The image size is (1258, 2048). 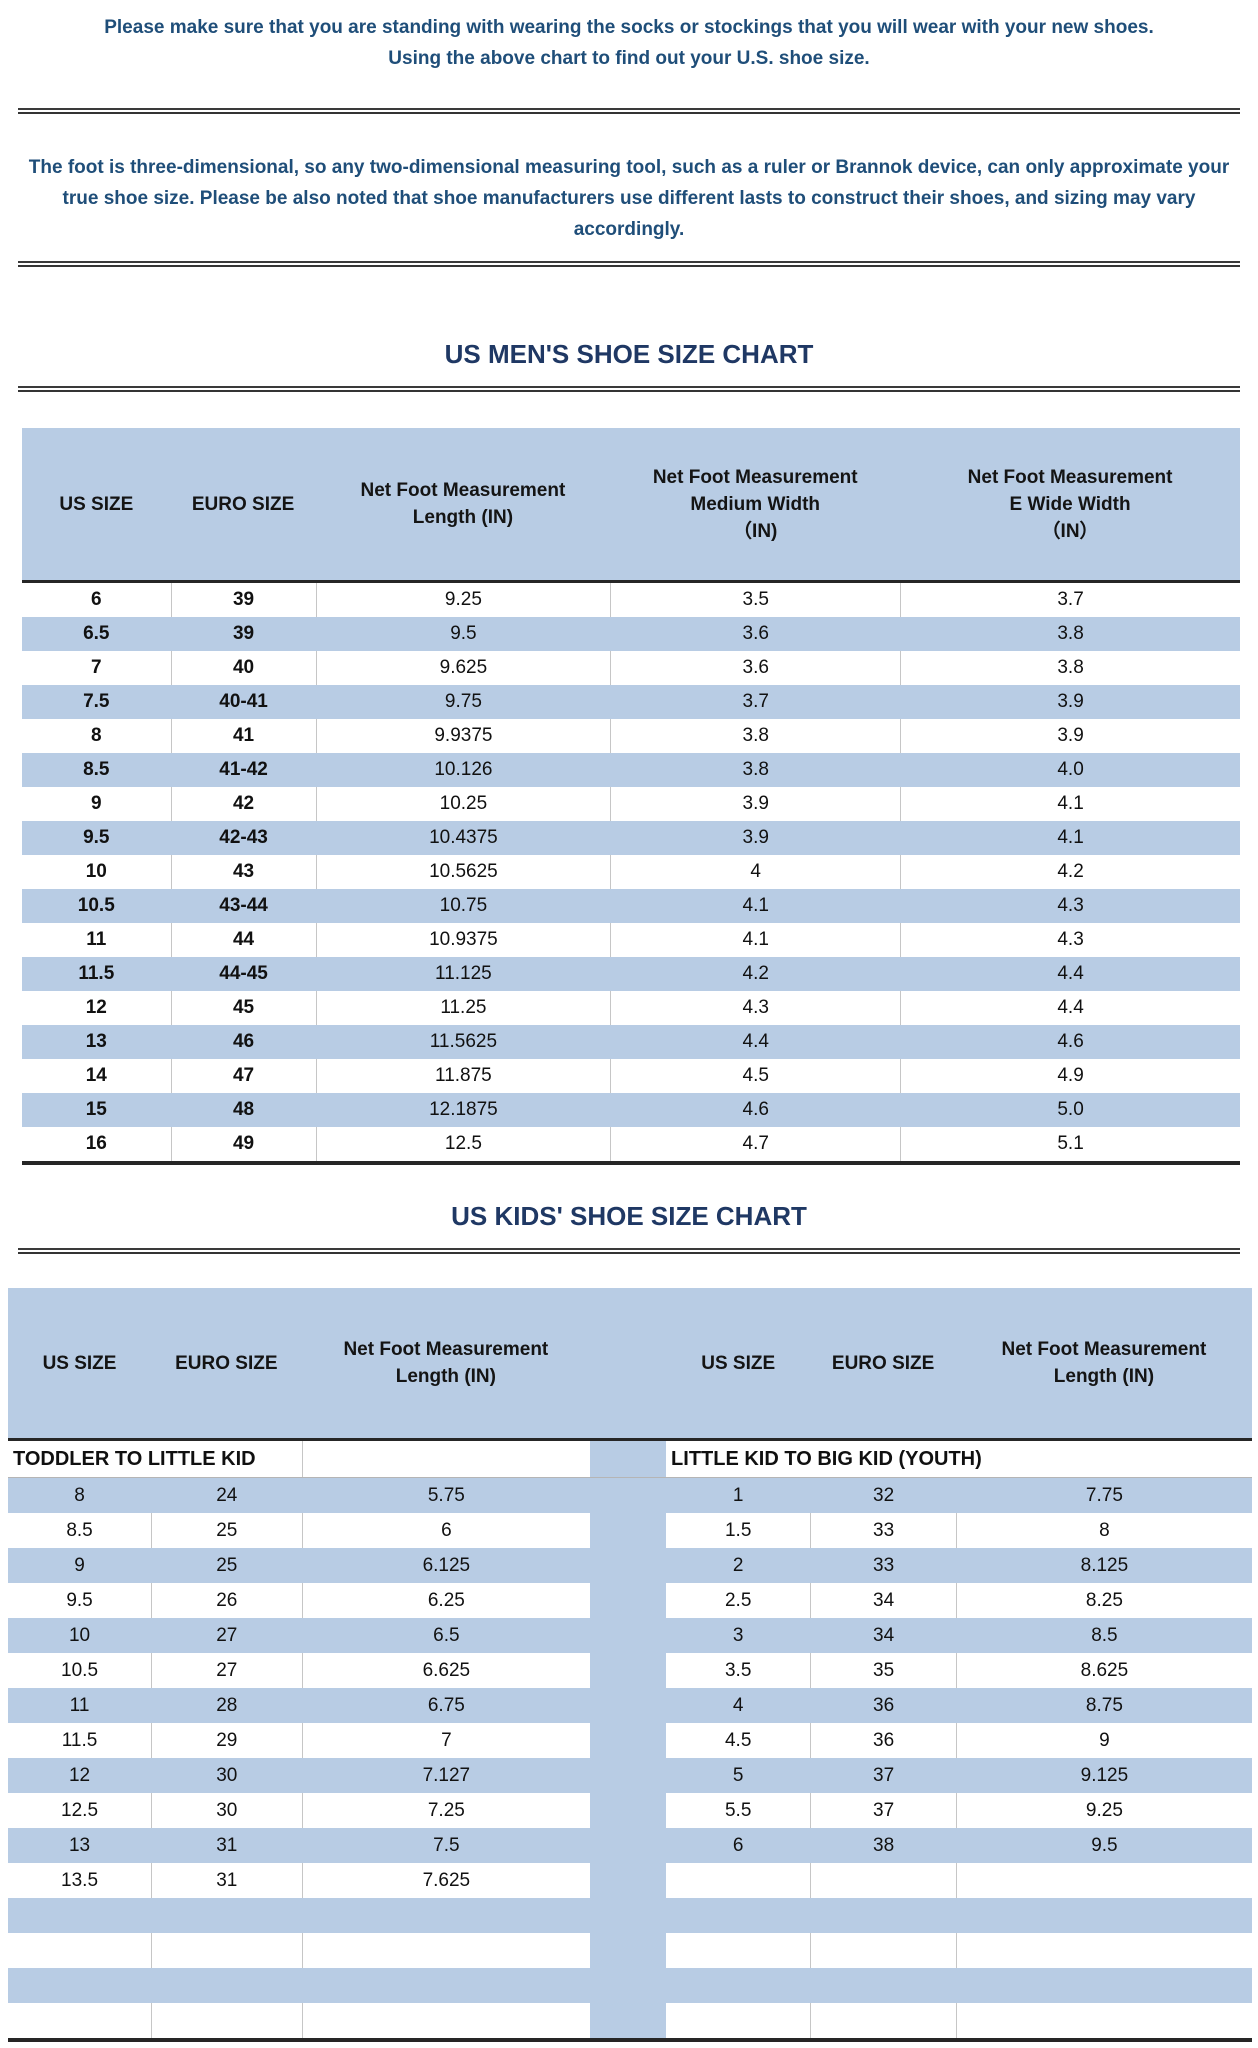 I want to click on us-size-cell: 2.5, so click(x=738, y=1600).